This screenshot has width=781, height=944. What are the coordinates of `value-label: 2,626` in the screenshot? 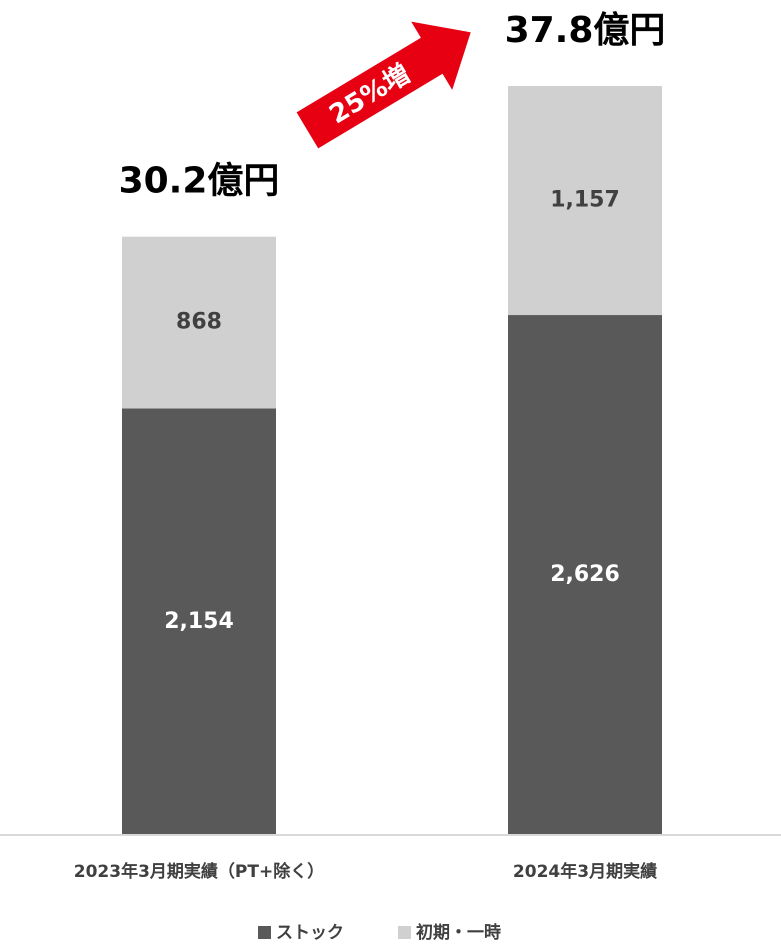 It's located at (585, 574).